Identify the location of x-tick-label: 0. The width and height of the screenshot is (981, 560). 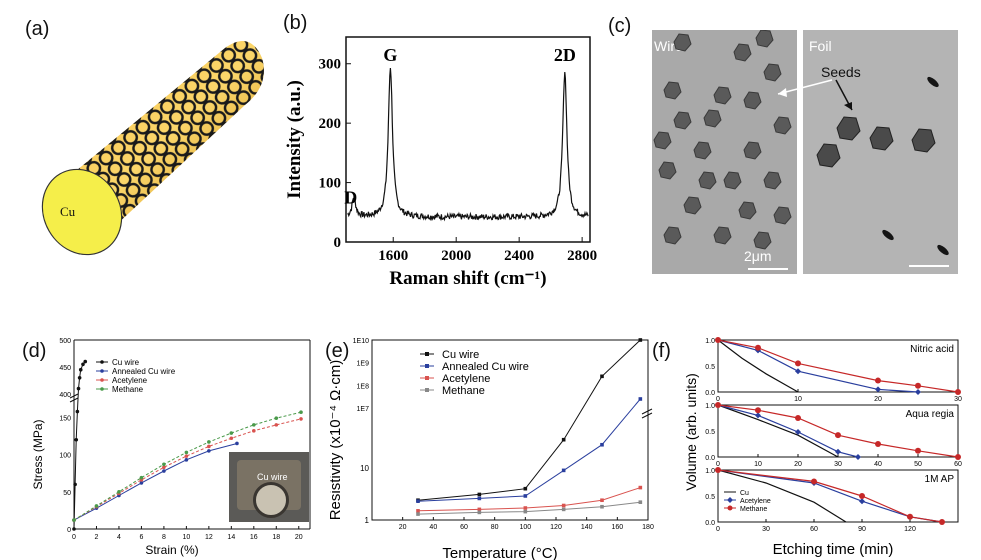
(718, 399).